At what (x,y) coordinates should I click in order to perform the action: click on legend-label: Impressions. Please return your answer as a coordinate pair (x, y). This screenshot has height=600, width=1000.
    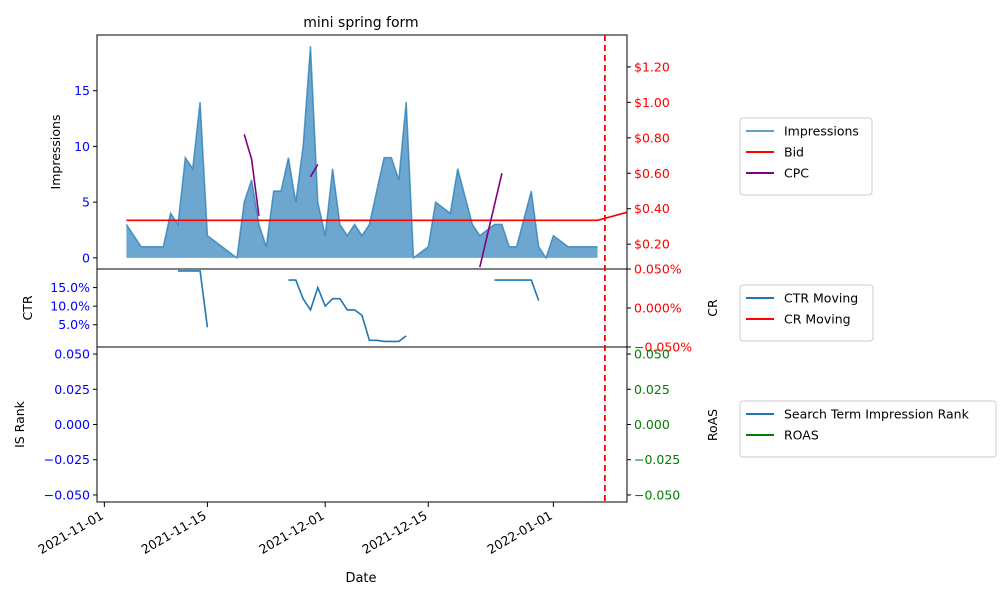
    Looking at the image, I should click on (821, 131).